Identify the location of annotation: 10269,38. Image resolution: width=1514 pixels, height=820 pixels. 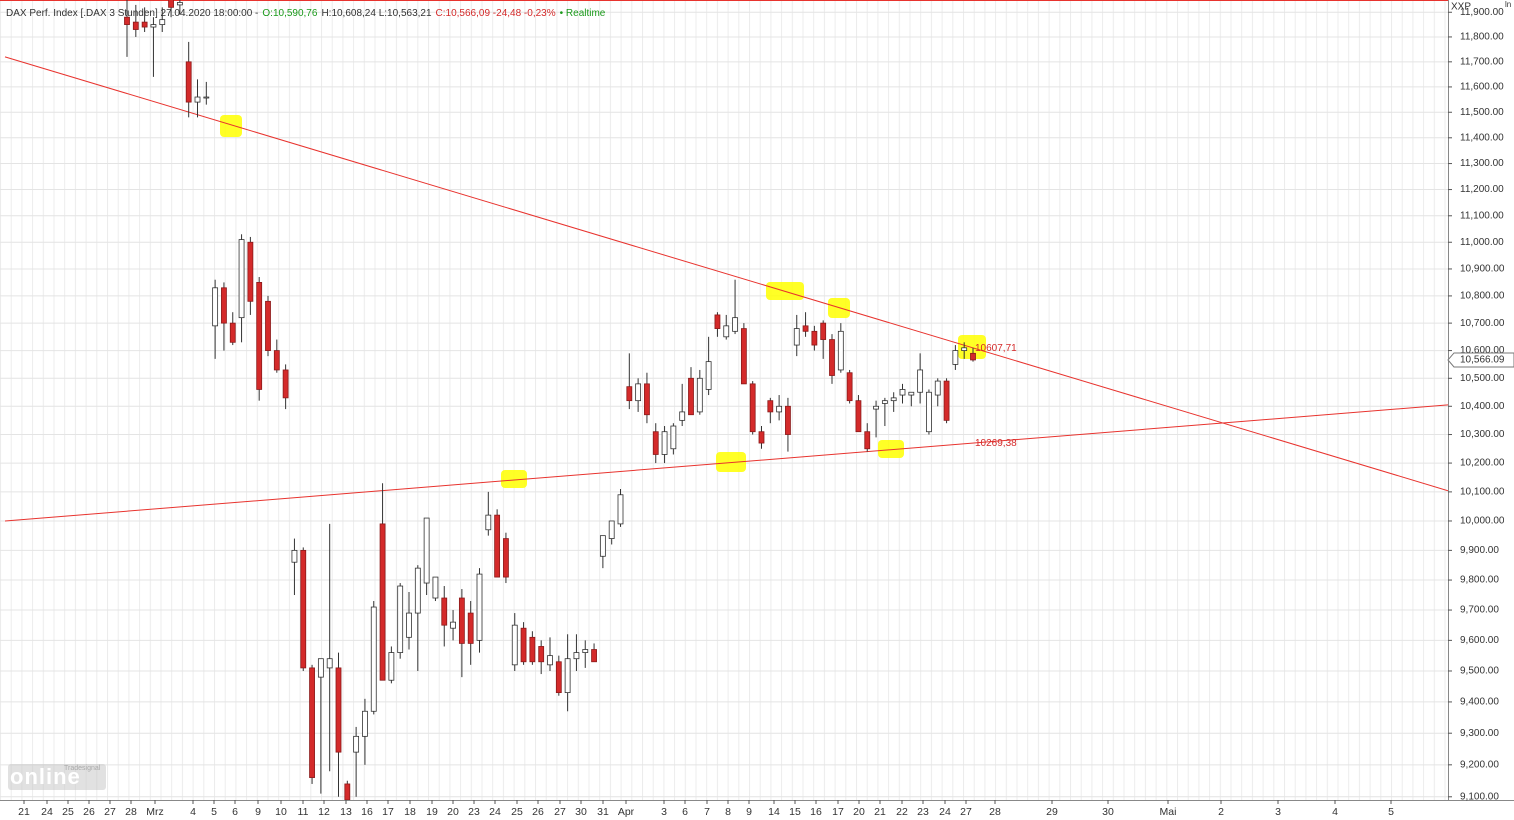
(996, 443).